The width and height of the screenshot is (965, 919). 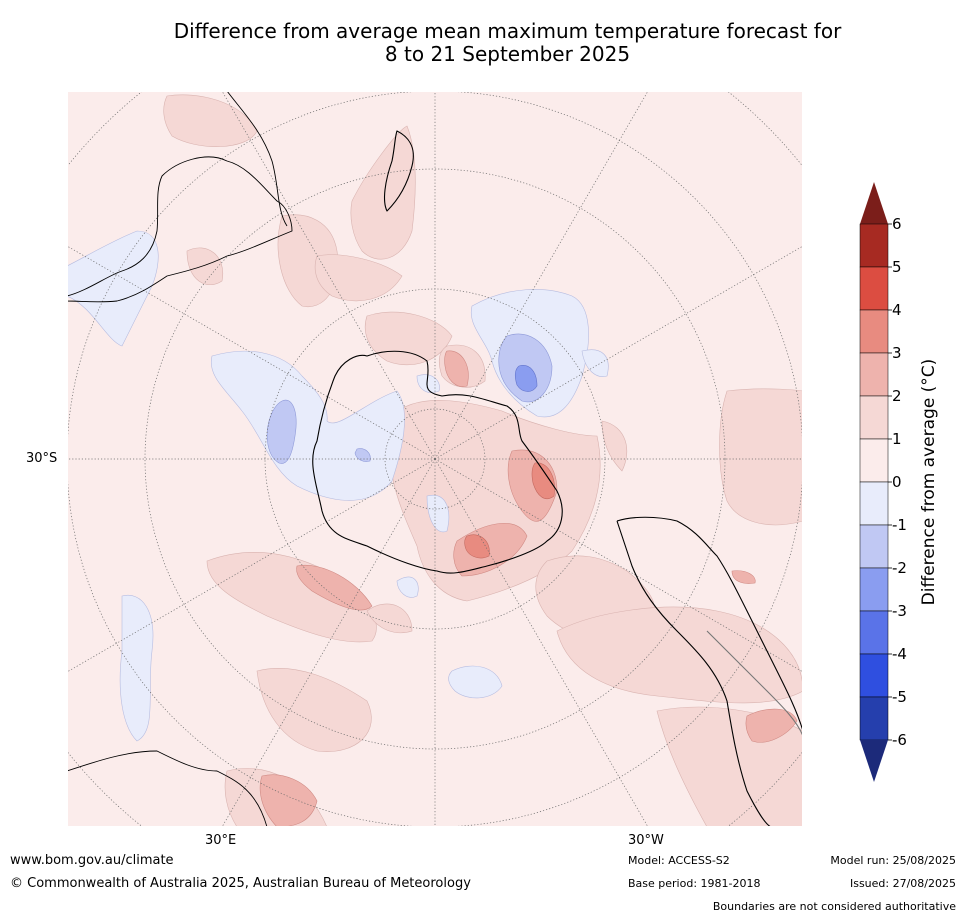 I want to click on latitude-label-30s: 30°S, so click(x=42, y=458).